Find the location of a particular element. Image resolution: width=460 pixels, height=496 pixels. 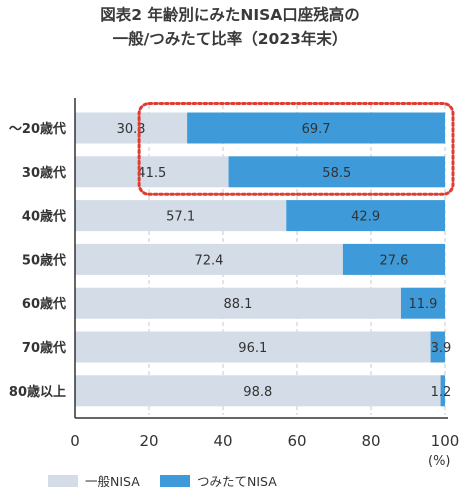

value-label-ippan-6: 98.8 is located at coordinates (257, 392).